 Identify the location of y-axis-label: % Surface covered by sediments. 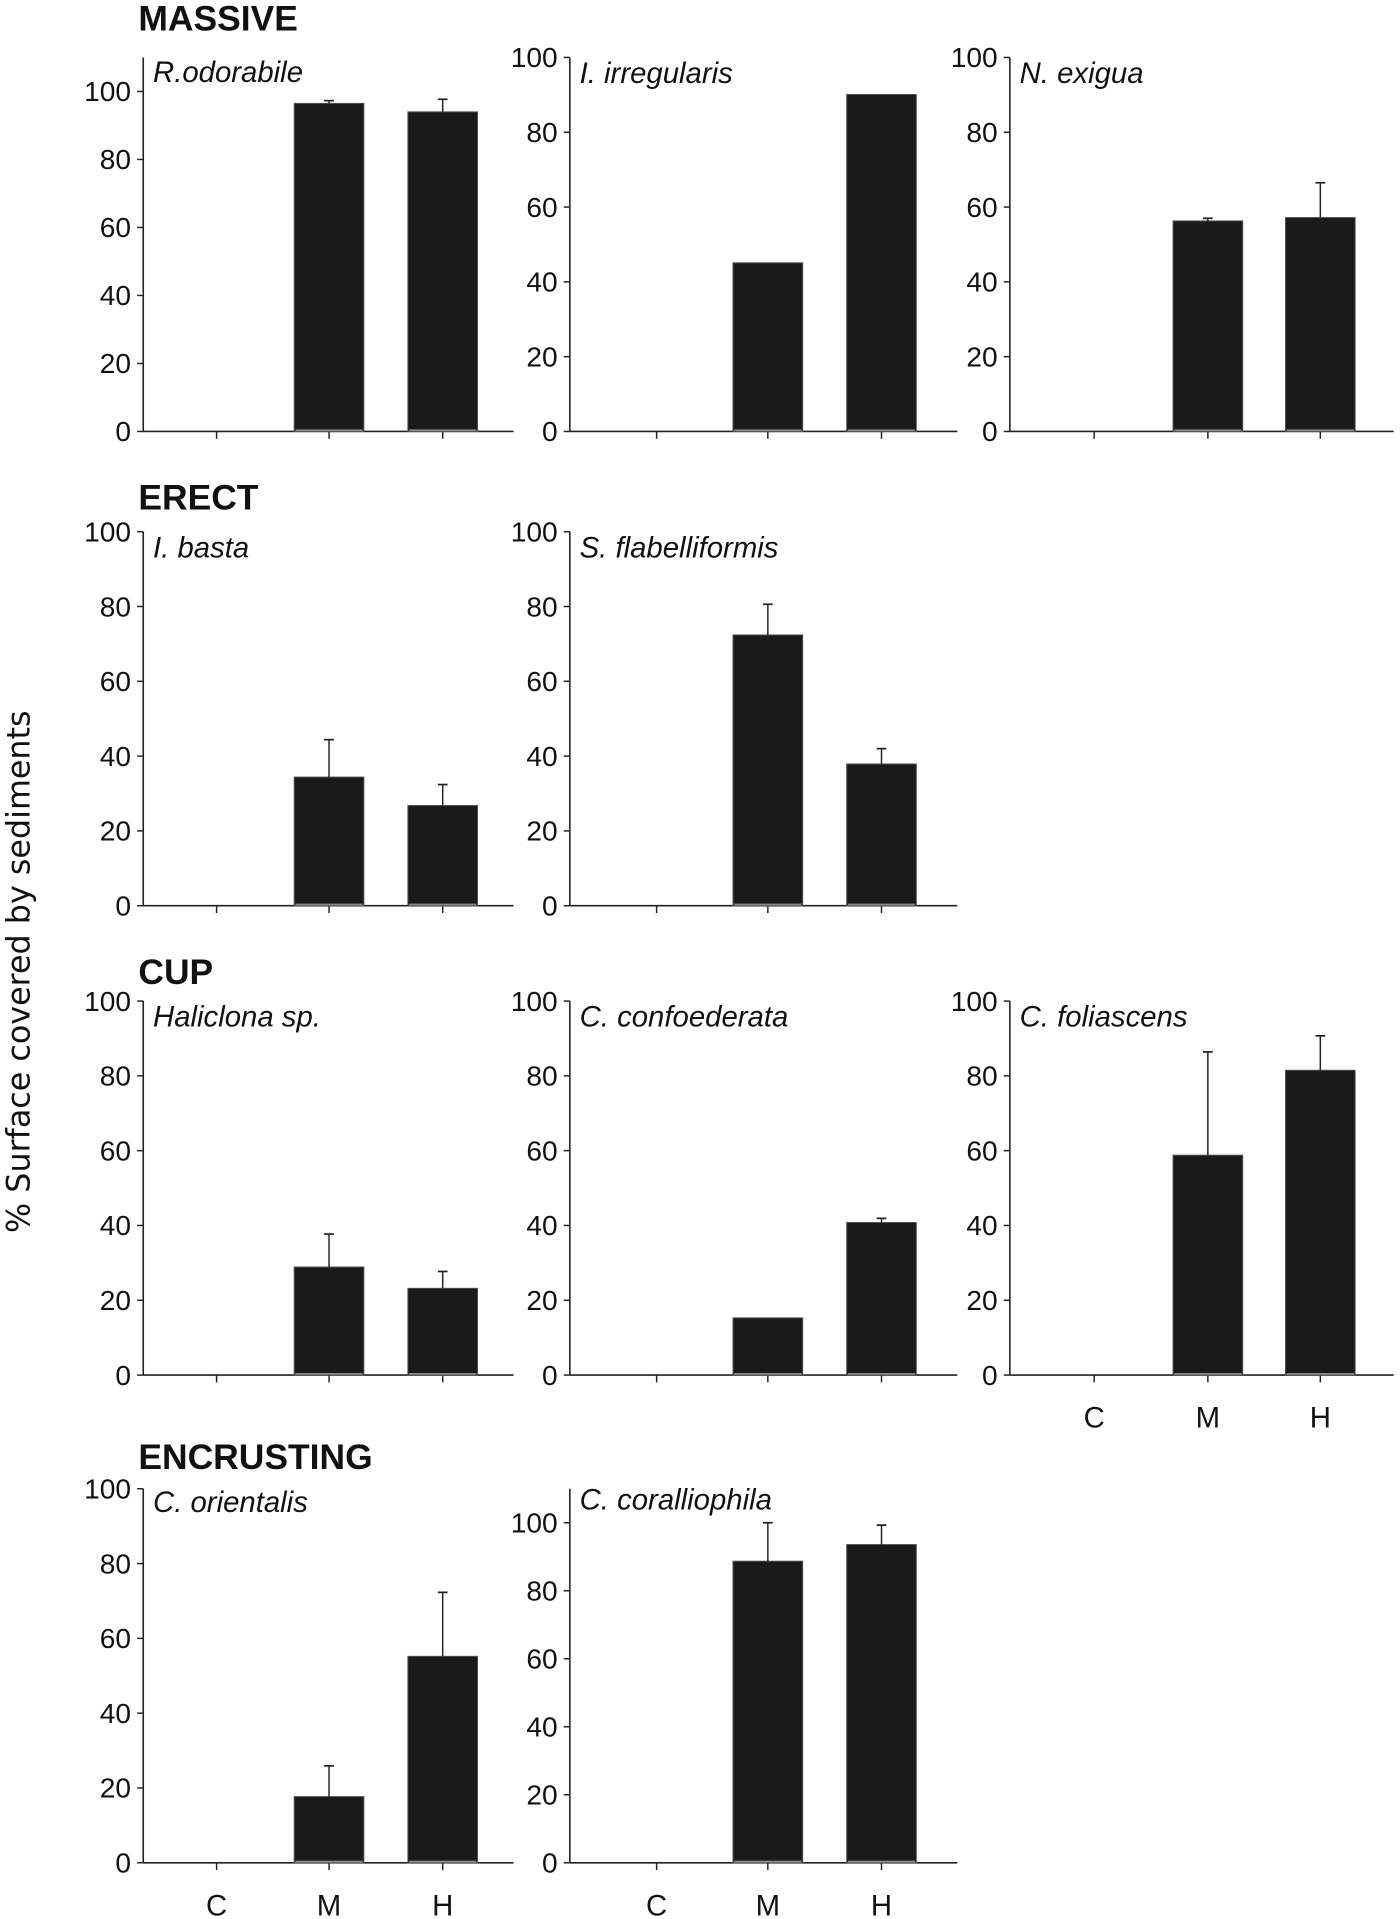
(20, 971).